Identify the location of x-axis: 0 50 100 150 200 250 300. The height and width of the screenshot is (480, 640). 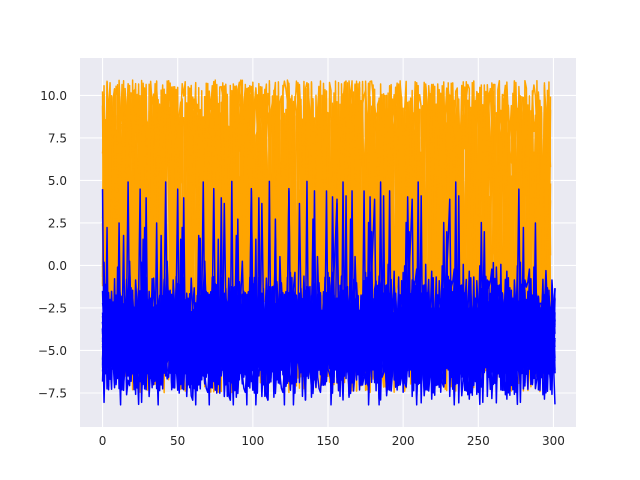
(332, 441).